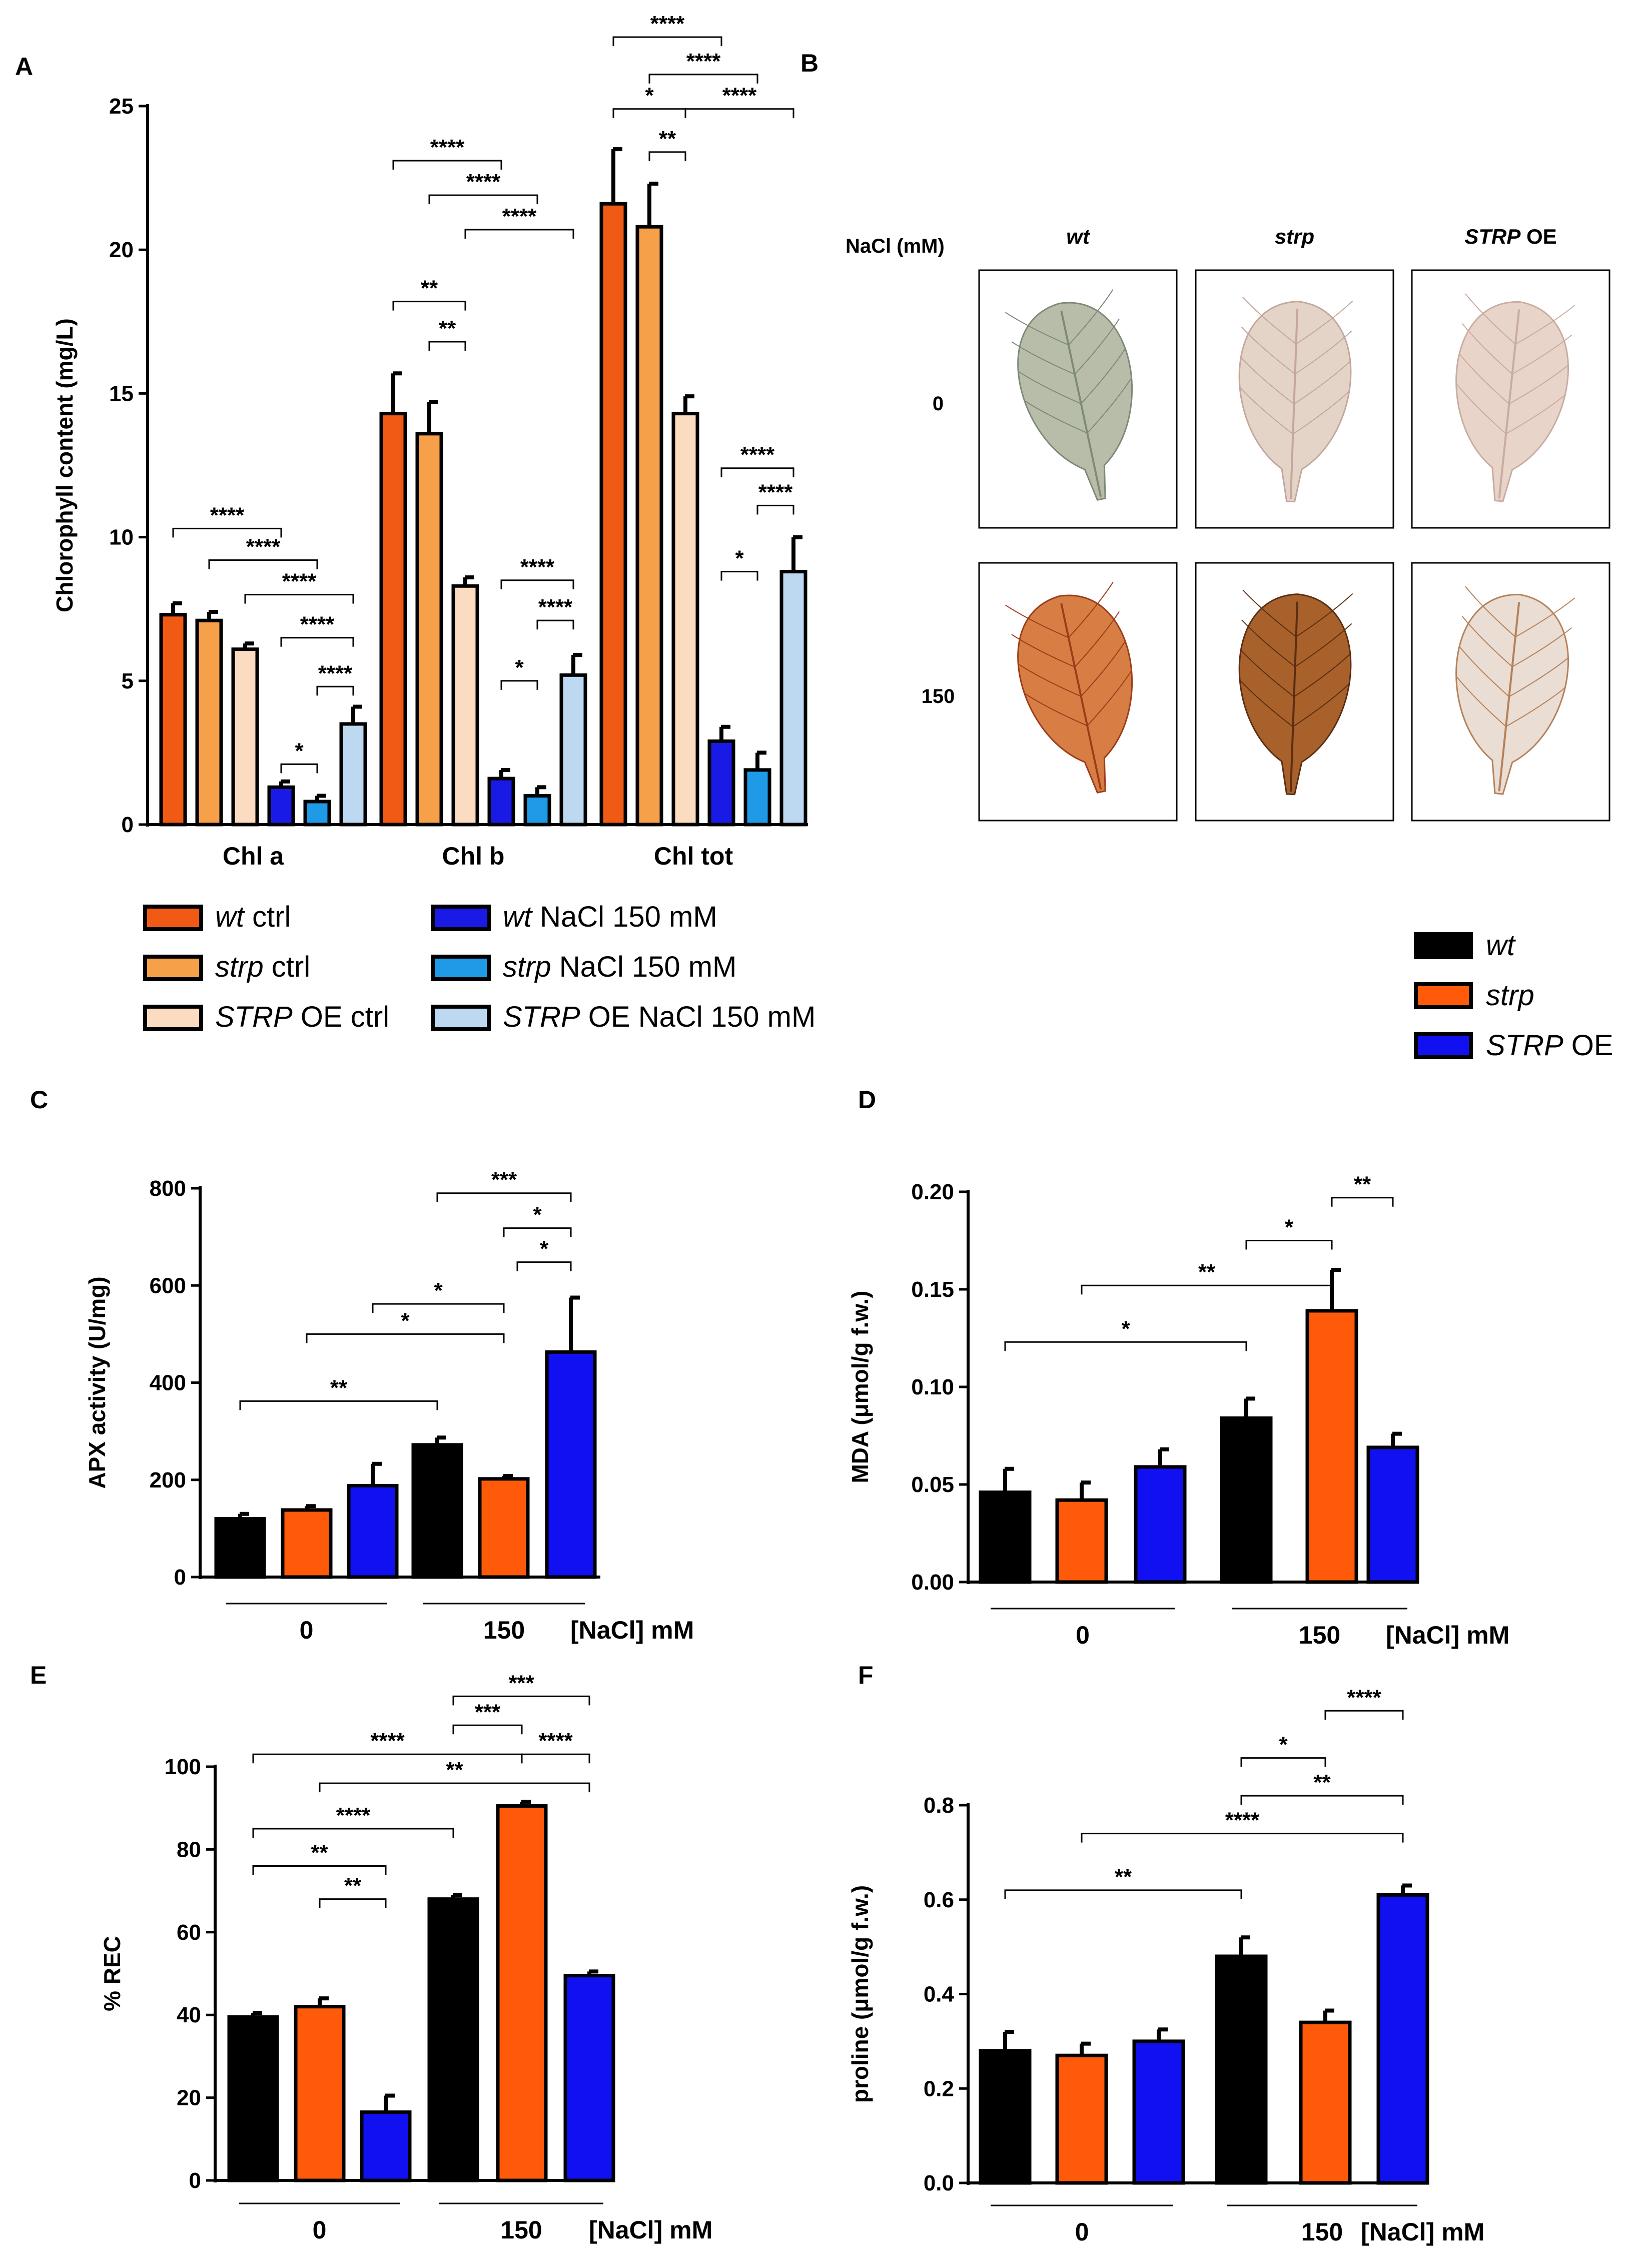  I want to click on legend-label: wt ctrl, so click(253, 917).